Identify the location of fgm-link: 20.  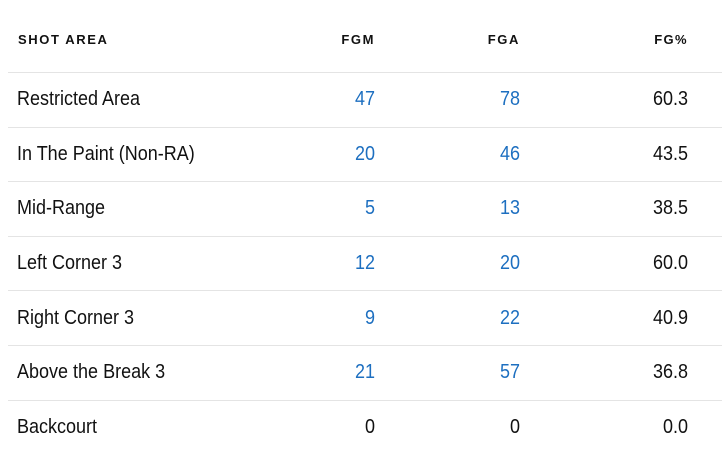
(364, 153).